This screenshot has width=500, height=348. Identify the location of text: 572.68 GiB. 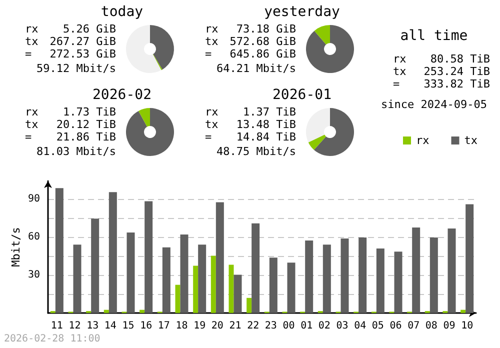
(263, 41).